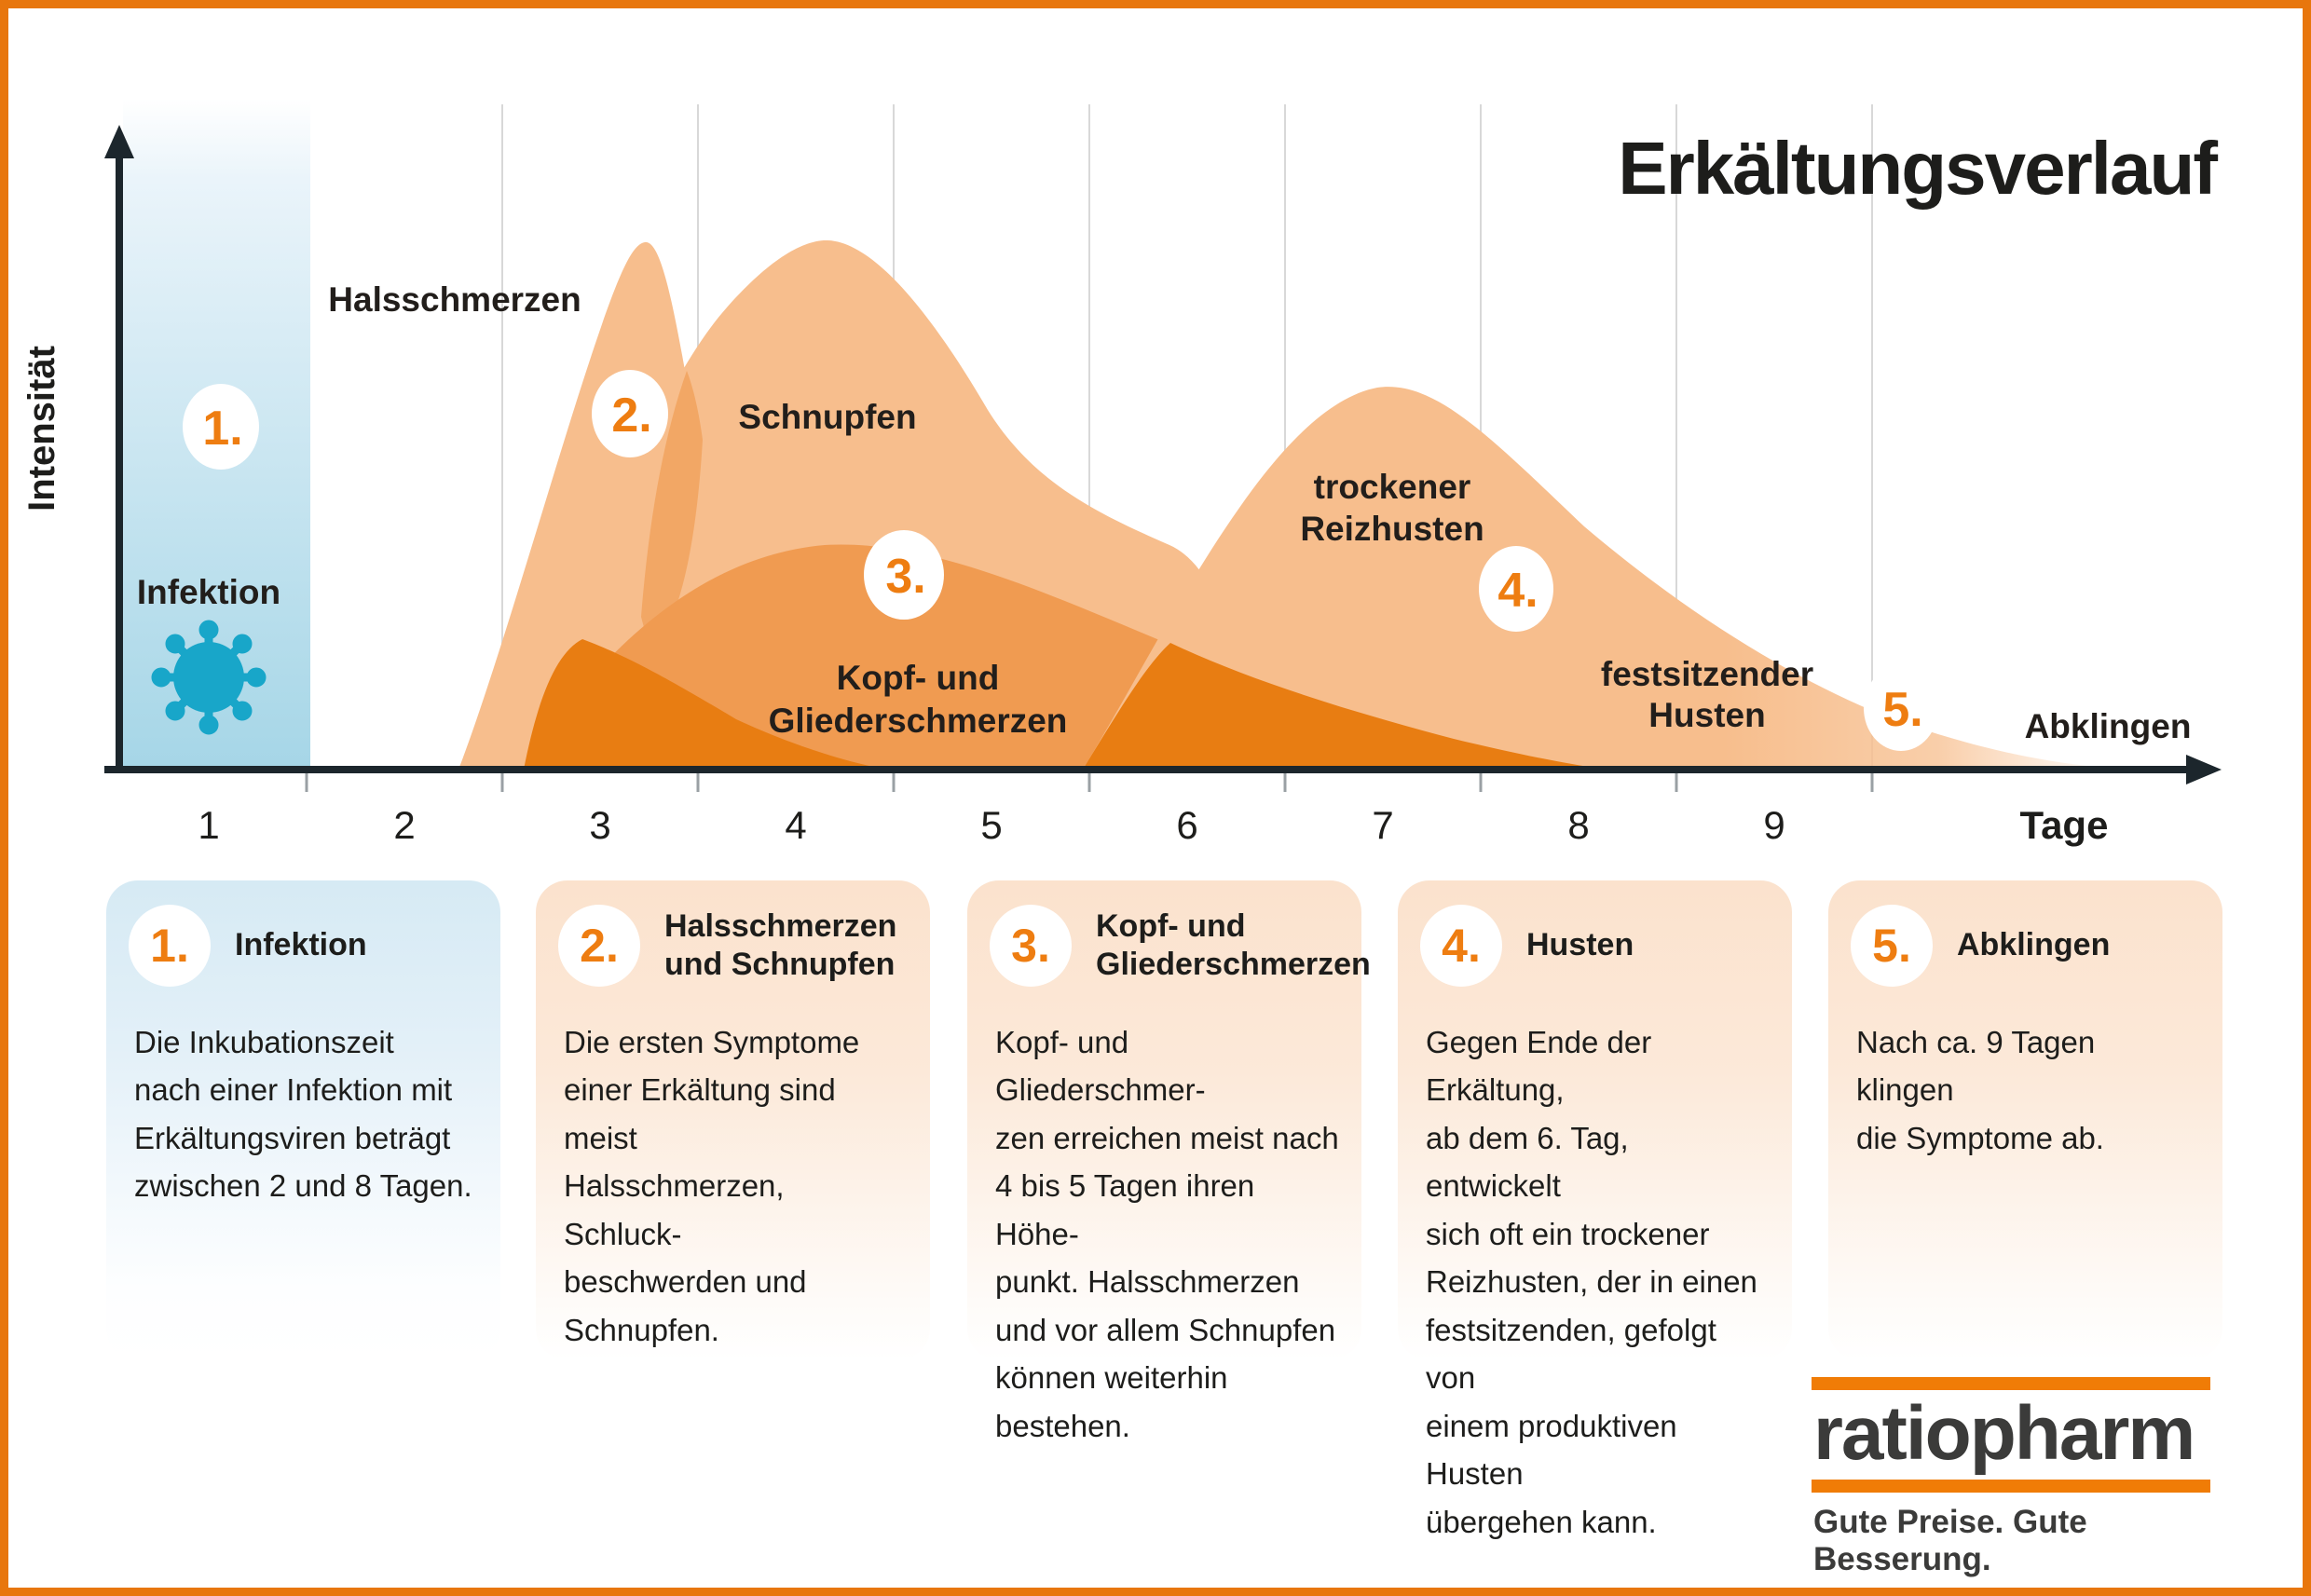 This screenshot has width=2311, height=1596. Describe the element at coordinates (222, 429) in the screenshot. I see `marker-1: 1.` at that location.